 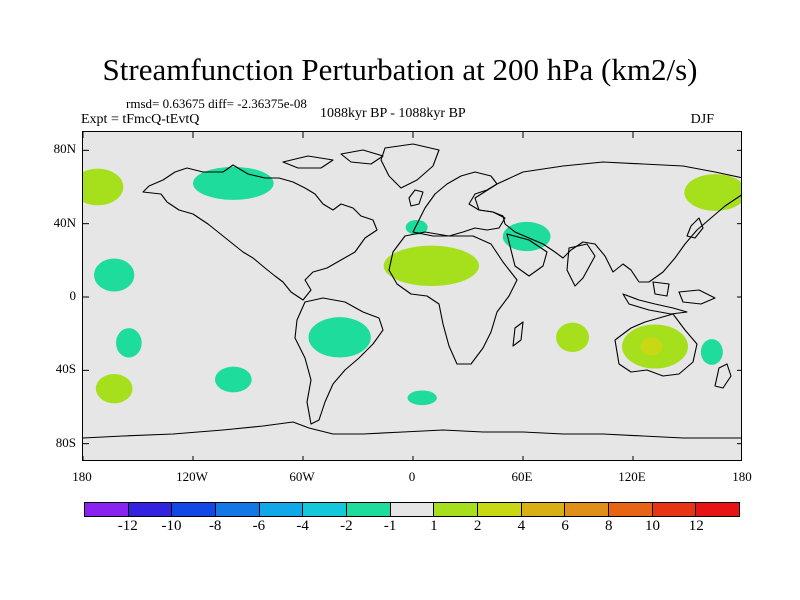 I want to click on period-label: 1088kyr BP - 1088kyr BP, so click(x=393, y=113).